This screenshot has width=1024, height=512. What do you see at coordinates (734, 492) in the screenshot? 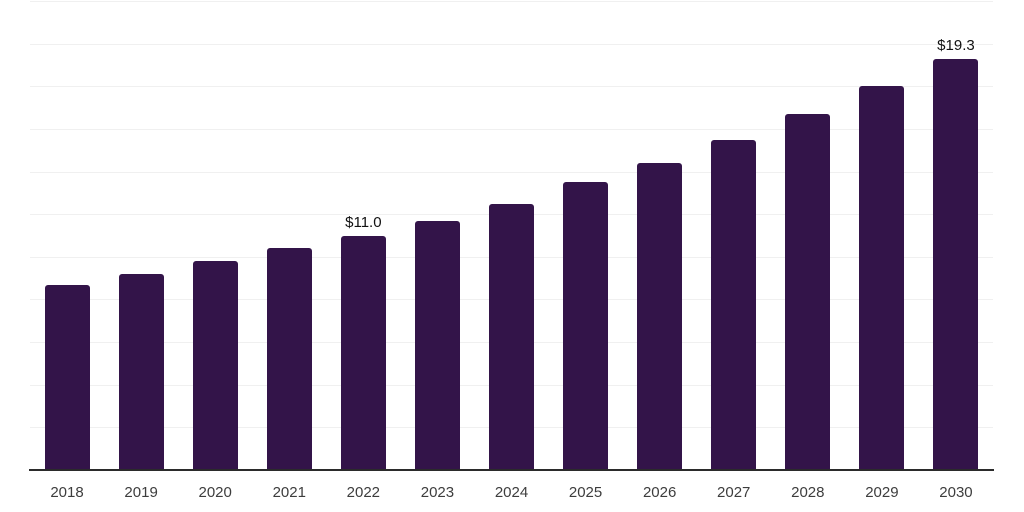
I see `x-tick-2027: 2027` at bounding box center [734, 492].